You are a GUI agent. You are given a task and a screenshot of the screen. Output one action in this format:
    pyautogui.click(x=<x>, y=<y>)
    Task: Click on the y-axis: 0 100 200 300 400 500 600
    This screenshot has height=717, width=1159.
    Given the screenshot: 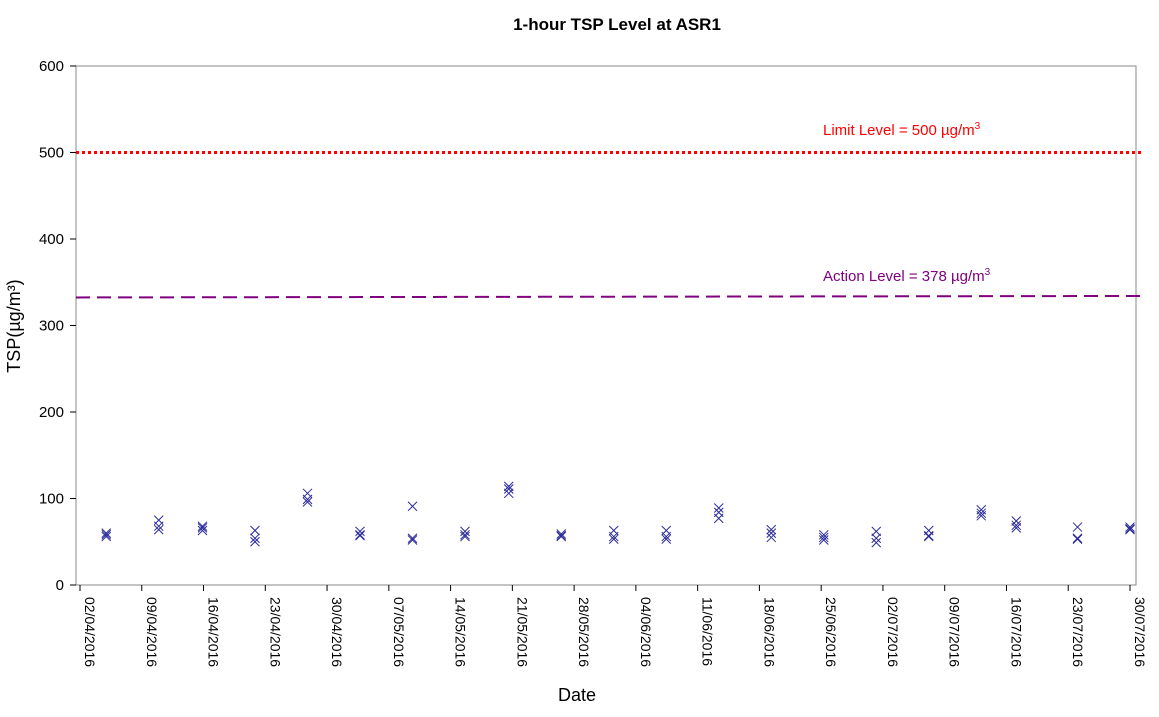 What is the action you would take?
    pyautogui.click(x=57, y=326)
    